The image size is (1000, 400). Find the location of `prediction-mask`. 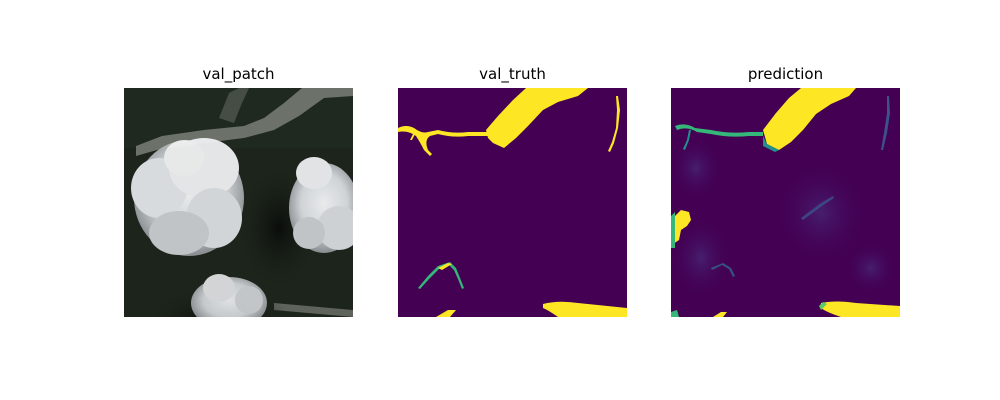

prediction-mask is located at coordinates (785, 202).